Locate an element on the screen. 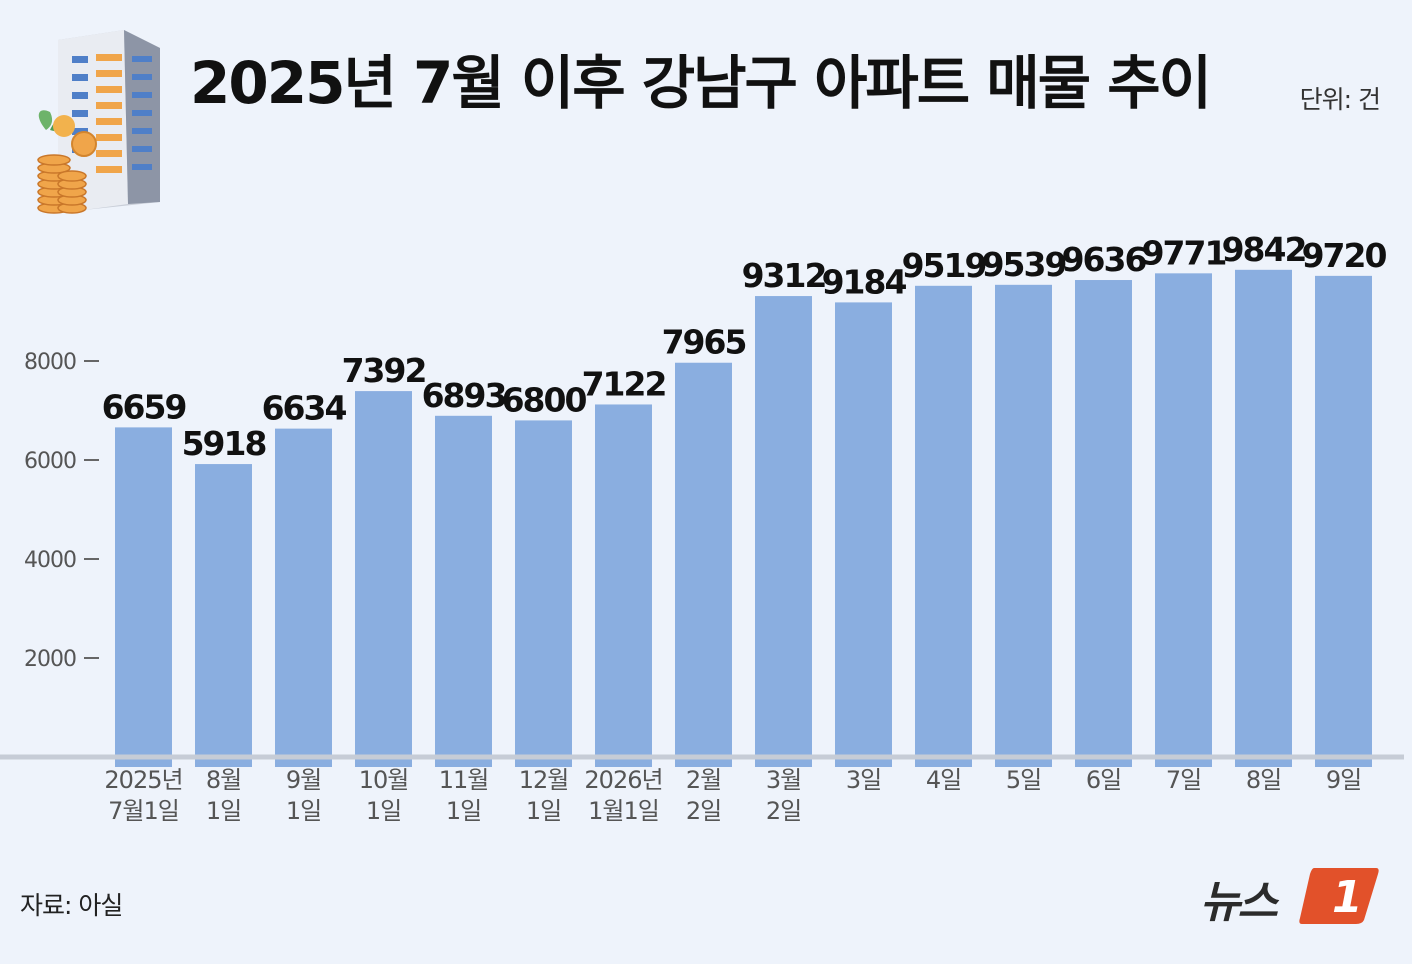  x-tick-label: 4일 is located at coordinates (943, 780).